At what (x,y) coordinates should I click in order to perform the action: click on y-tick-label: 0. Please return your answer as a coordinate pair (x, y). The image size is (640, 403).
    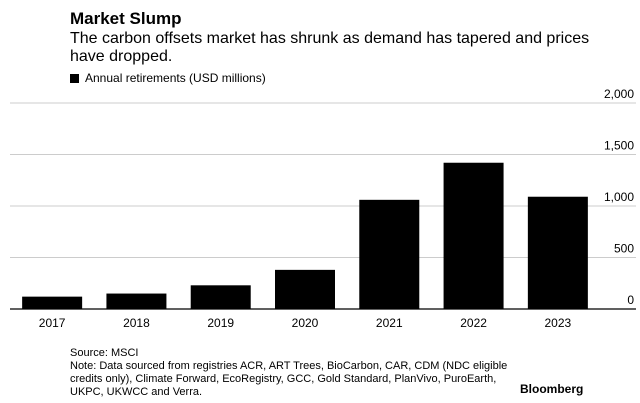
    Looking at the image, I should click on (630, 300).